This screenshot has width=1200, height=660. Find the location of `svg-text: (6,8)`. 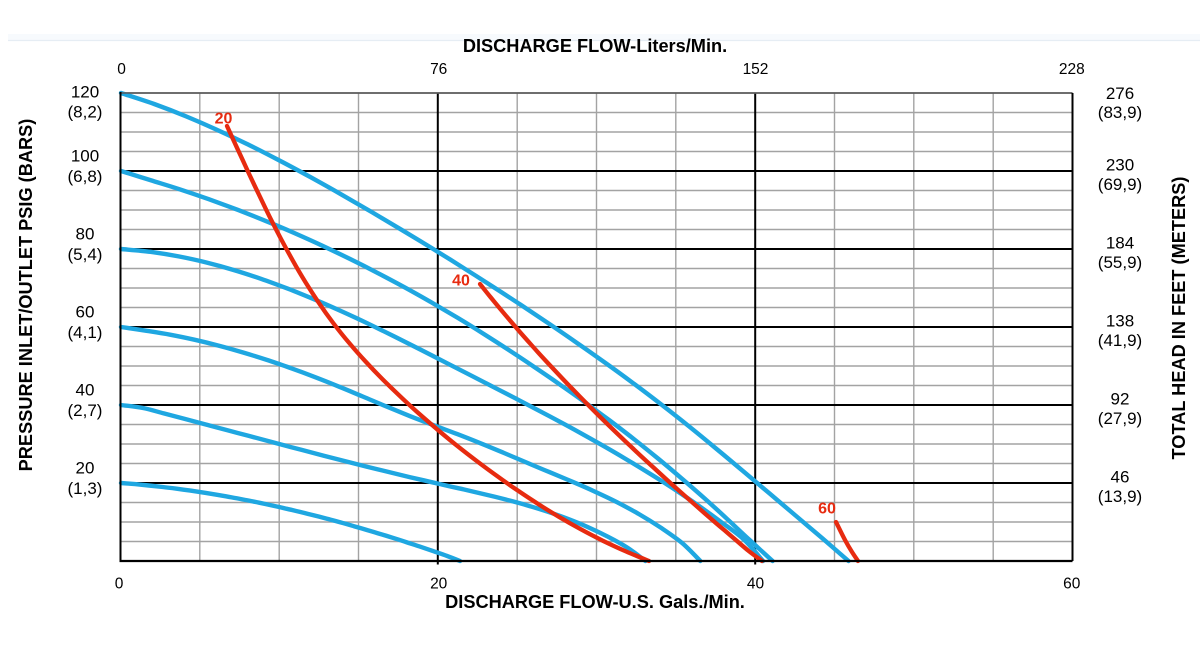

svg-text: (6,8) is located at coordinates (85, 176).